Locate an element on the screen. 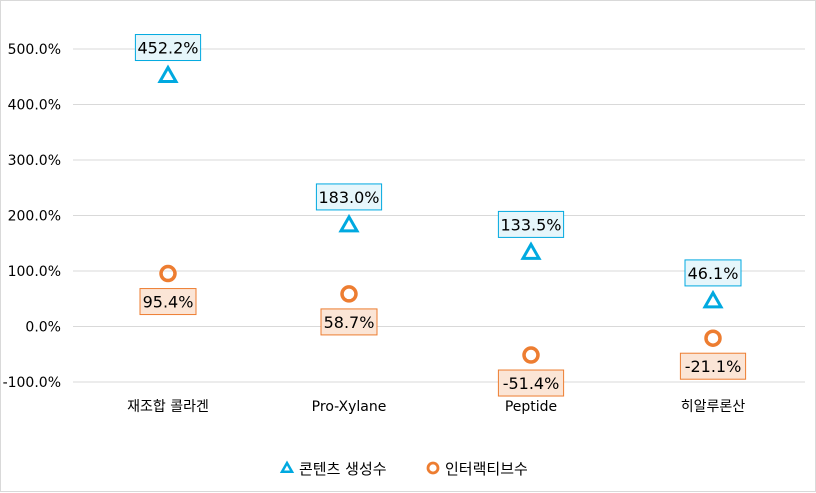 The width and height of the screenshot is (816, 493). legend-item: 콘텐츠 생성수 is located at coordinates (333, 469).